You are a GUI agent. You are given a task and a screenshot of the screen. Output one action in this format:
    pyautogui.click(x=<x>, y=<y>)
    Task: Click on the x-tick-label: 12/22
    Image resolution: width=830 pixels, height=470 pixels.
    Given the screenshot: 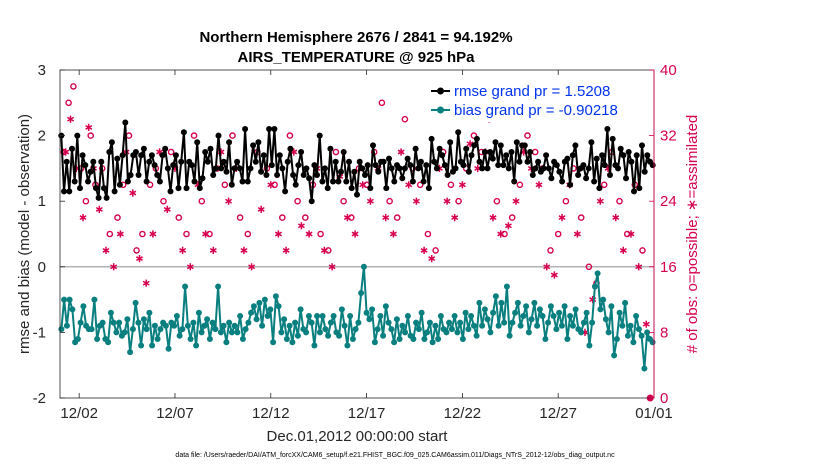 What is the action you would take?
    pyautogui.click(x=463, y=413)
    